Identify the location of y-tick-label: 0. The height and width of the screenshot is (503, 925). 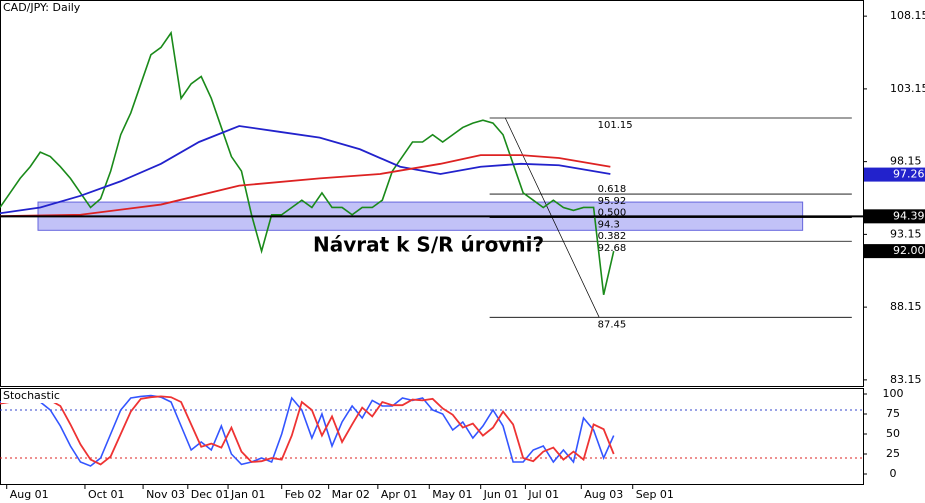
(893, 473).